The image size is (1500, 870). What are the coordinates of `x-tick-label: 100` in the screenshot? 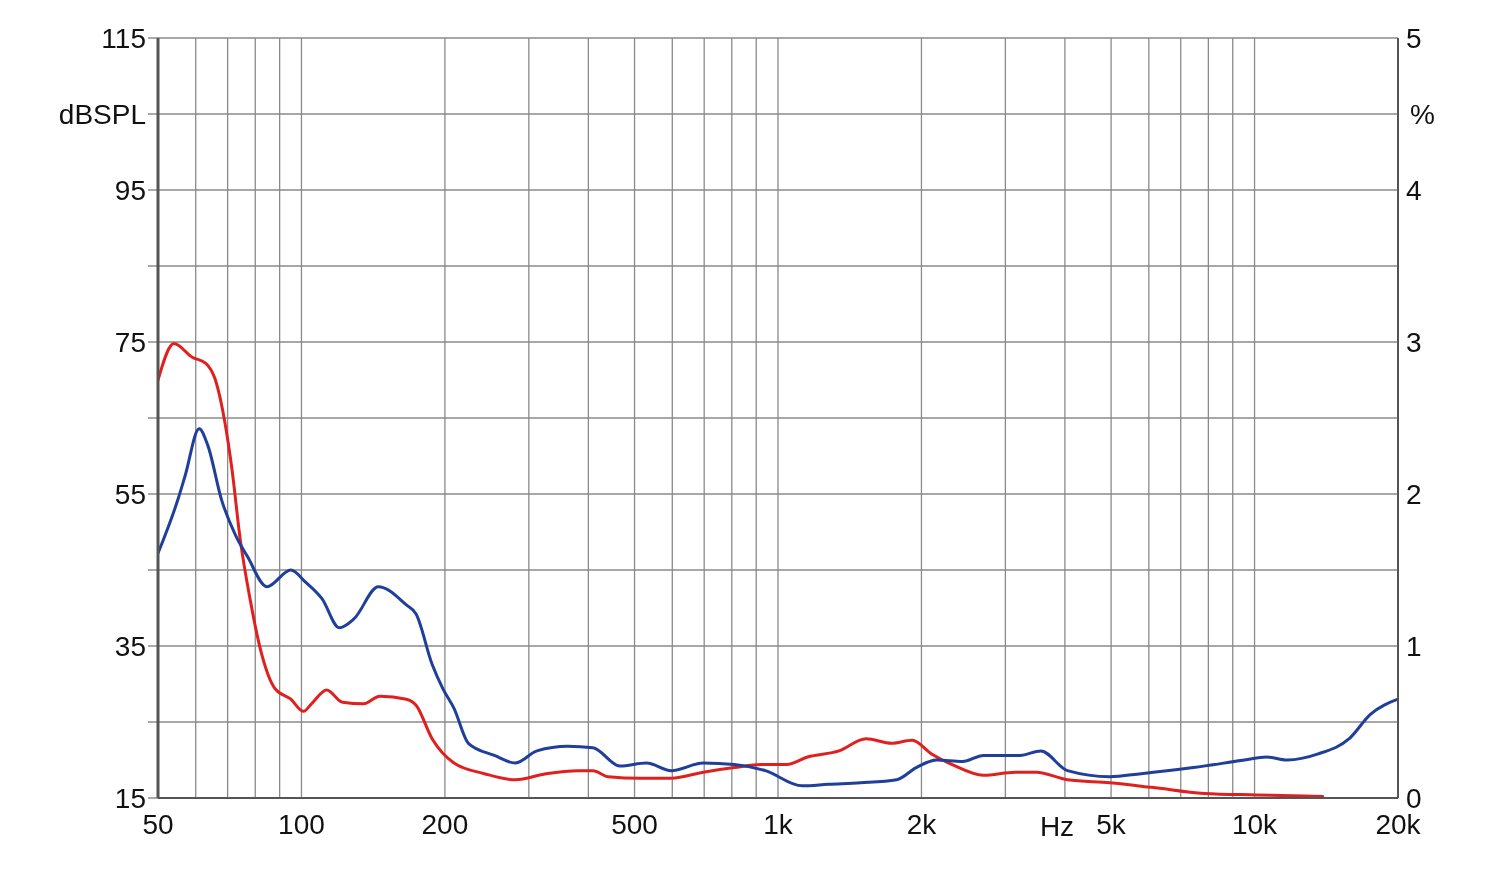 It's located at (301, 824).